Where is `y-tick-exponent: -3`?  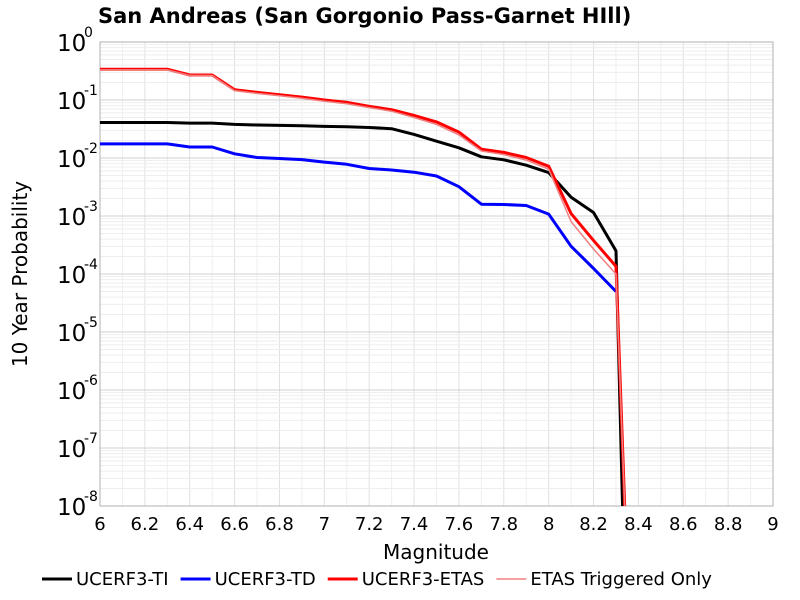
y-tick-exponent: -3 is located at coordinates (91, 207).